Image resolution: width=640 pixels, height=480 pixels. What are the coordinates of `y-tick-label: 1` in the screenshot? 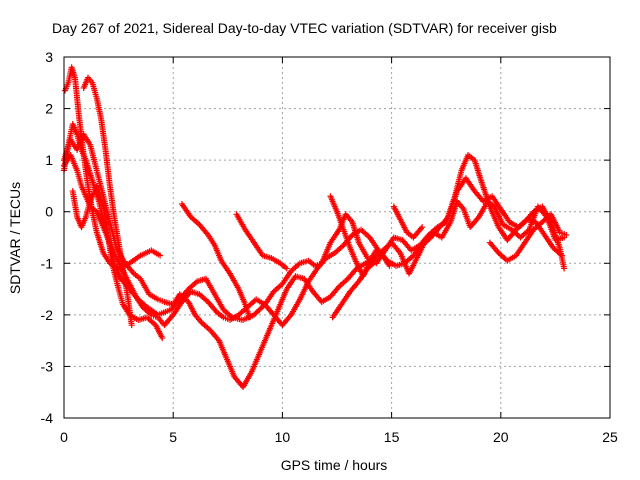 It's located at (49, 160).